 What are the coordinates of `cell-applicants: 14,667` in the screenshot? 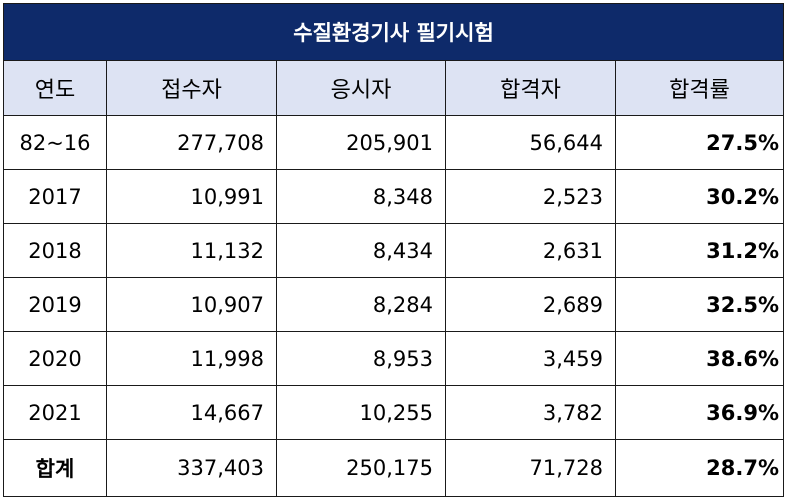 It's located at (191, 412).